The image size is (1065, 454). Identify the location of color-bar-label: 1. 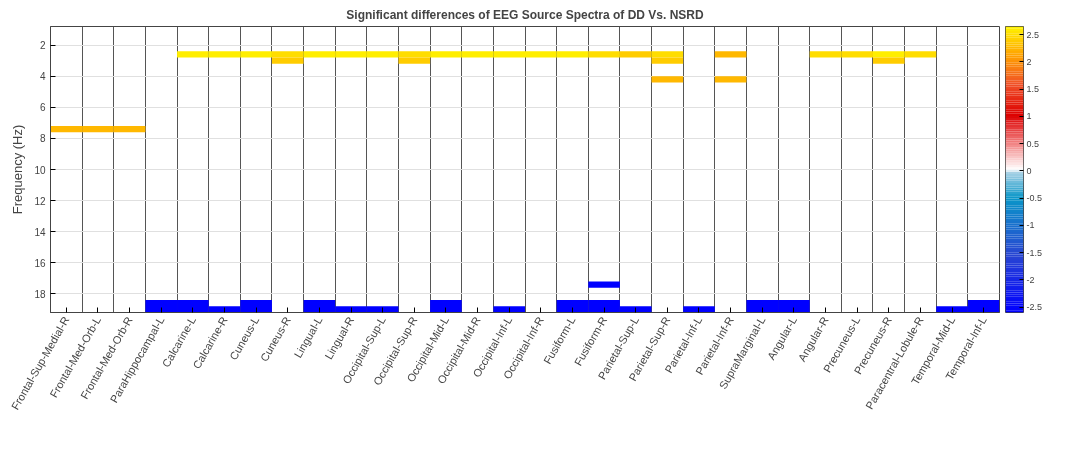
(1029, 116).